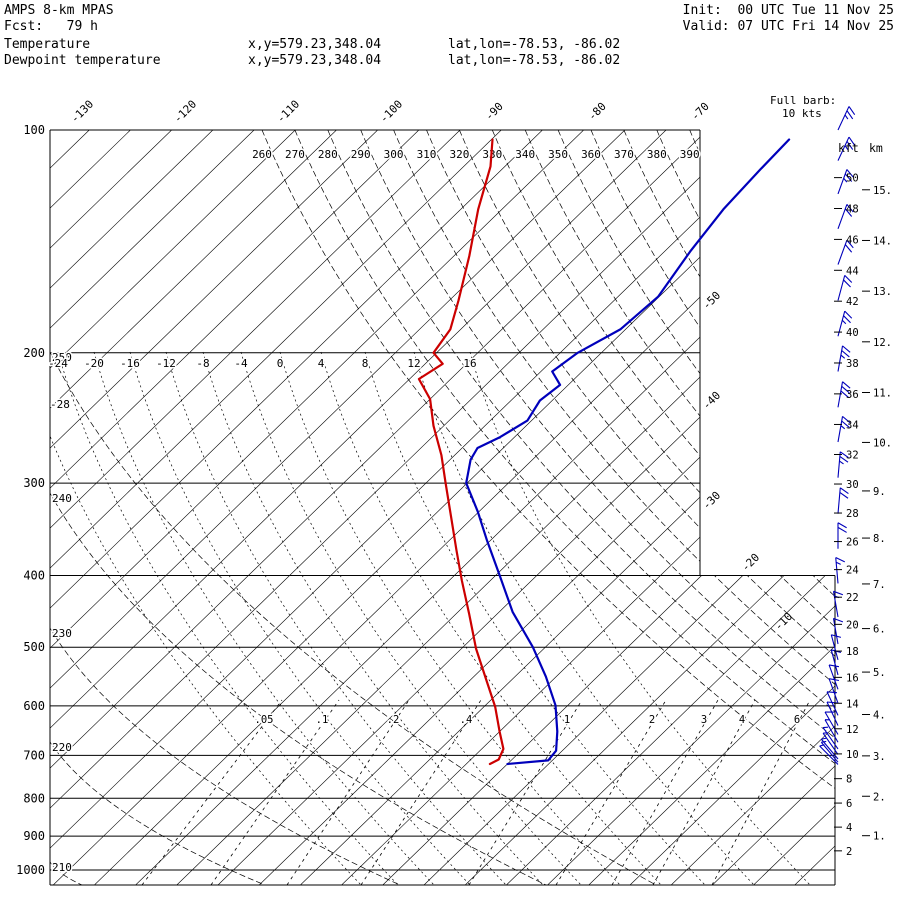 Image resolution: width=900 pixels, height=900 pixels. Describe the element at coordinates (852, 514) in the screenshot. I see `svg-text: 28` at that location.